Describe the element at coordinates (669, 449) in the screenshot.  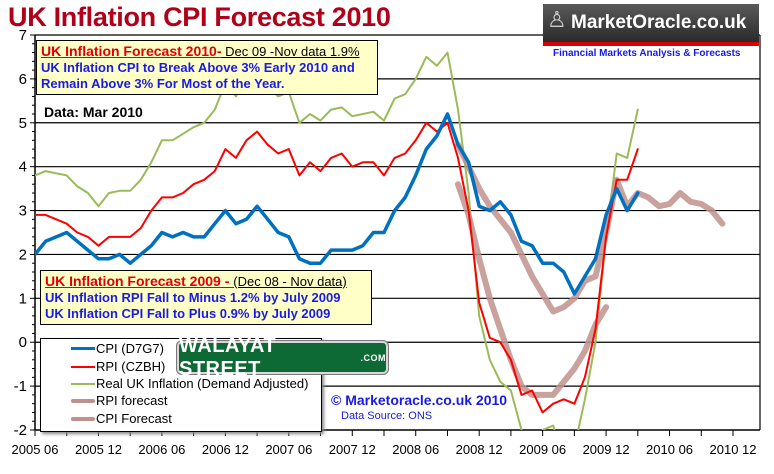
I see `x-tick-label: 2010 06` at that location.